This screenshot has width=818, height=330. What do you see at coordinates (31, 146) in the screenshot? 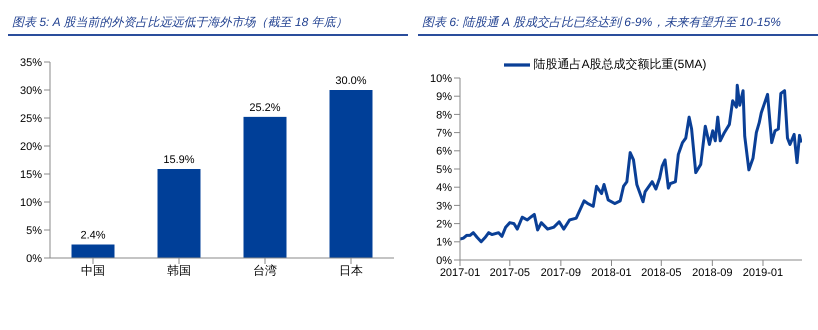
I see `y-tick-label: 20%` at bounding box center [31, 146].